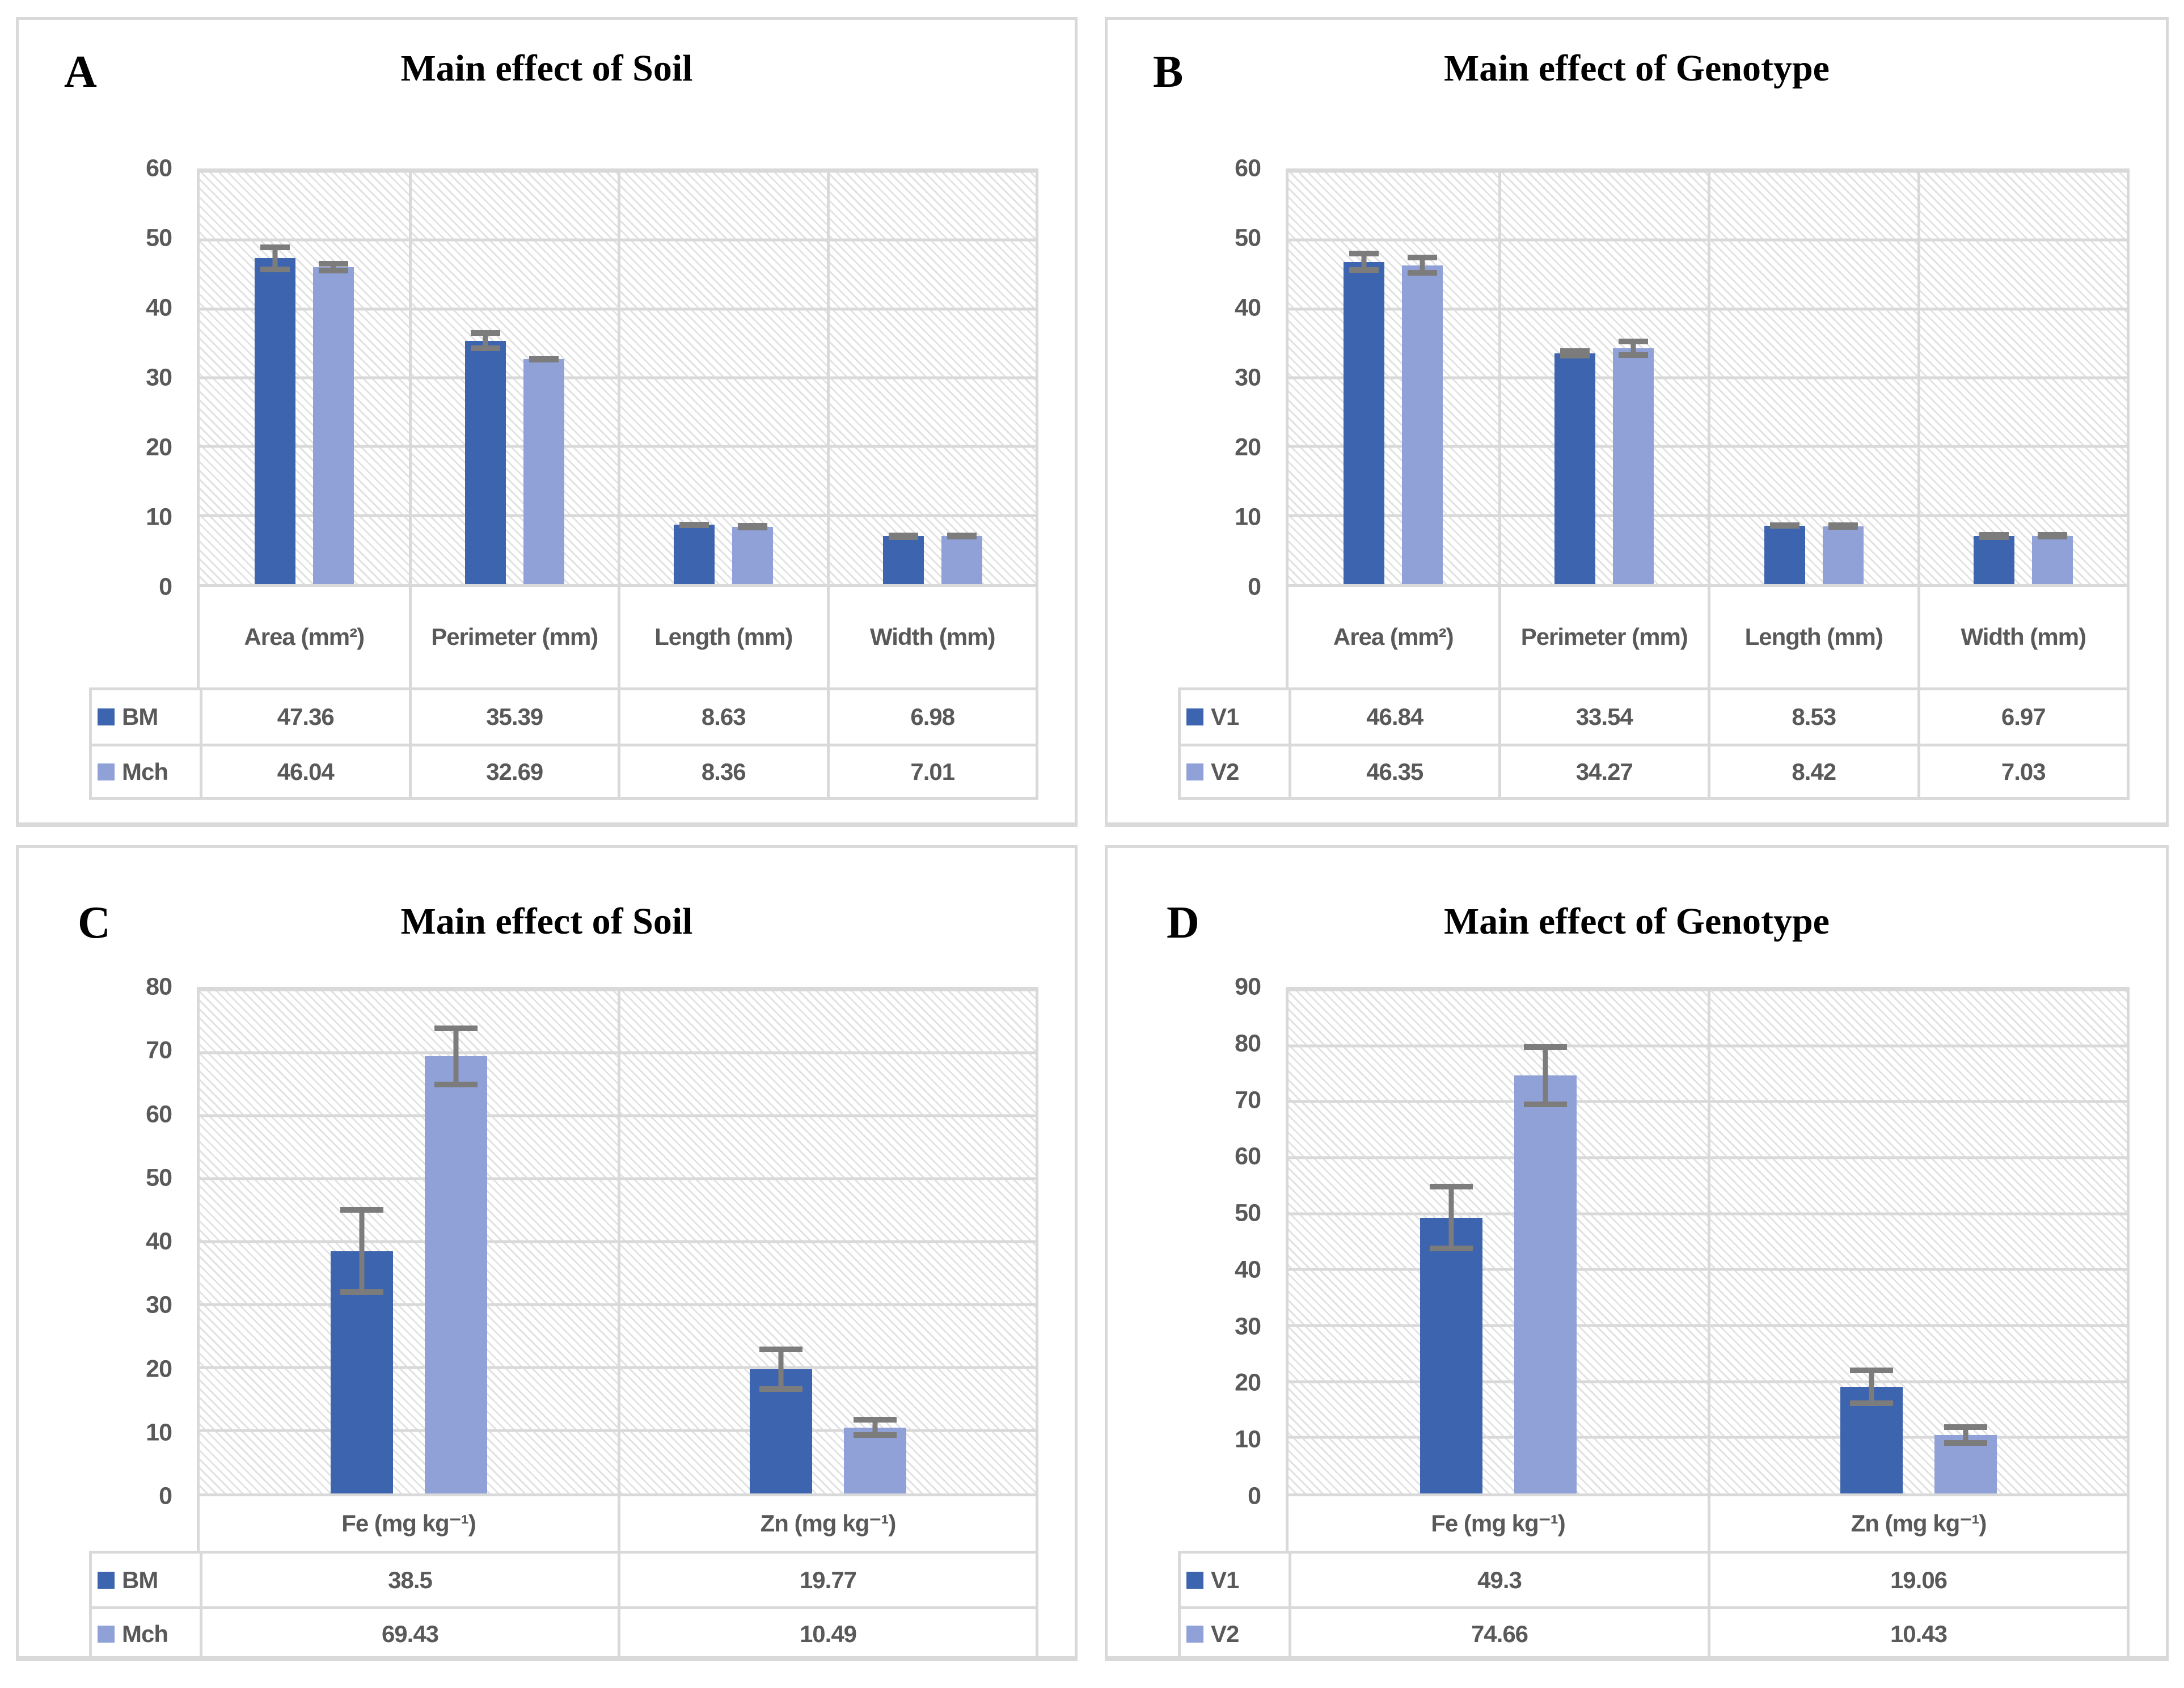 This screenshot has height=1688, width=2184. I want to click on table-value-cell: 38.5, so click(409, 1580).